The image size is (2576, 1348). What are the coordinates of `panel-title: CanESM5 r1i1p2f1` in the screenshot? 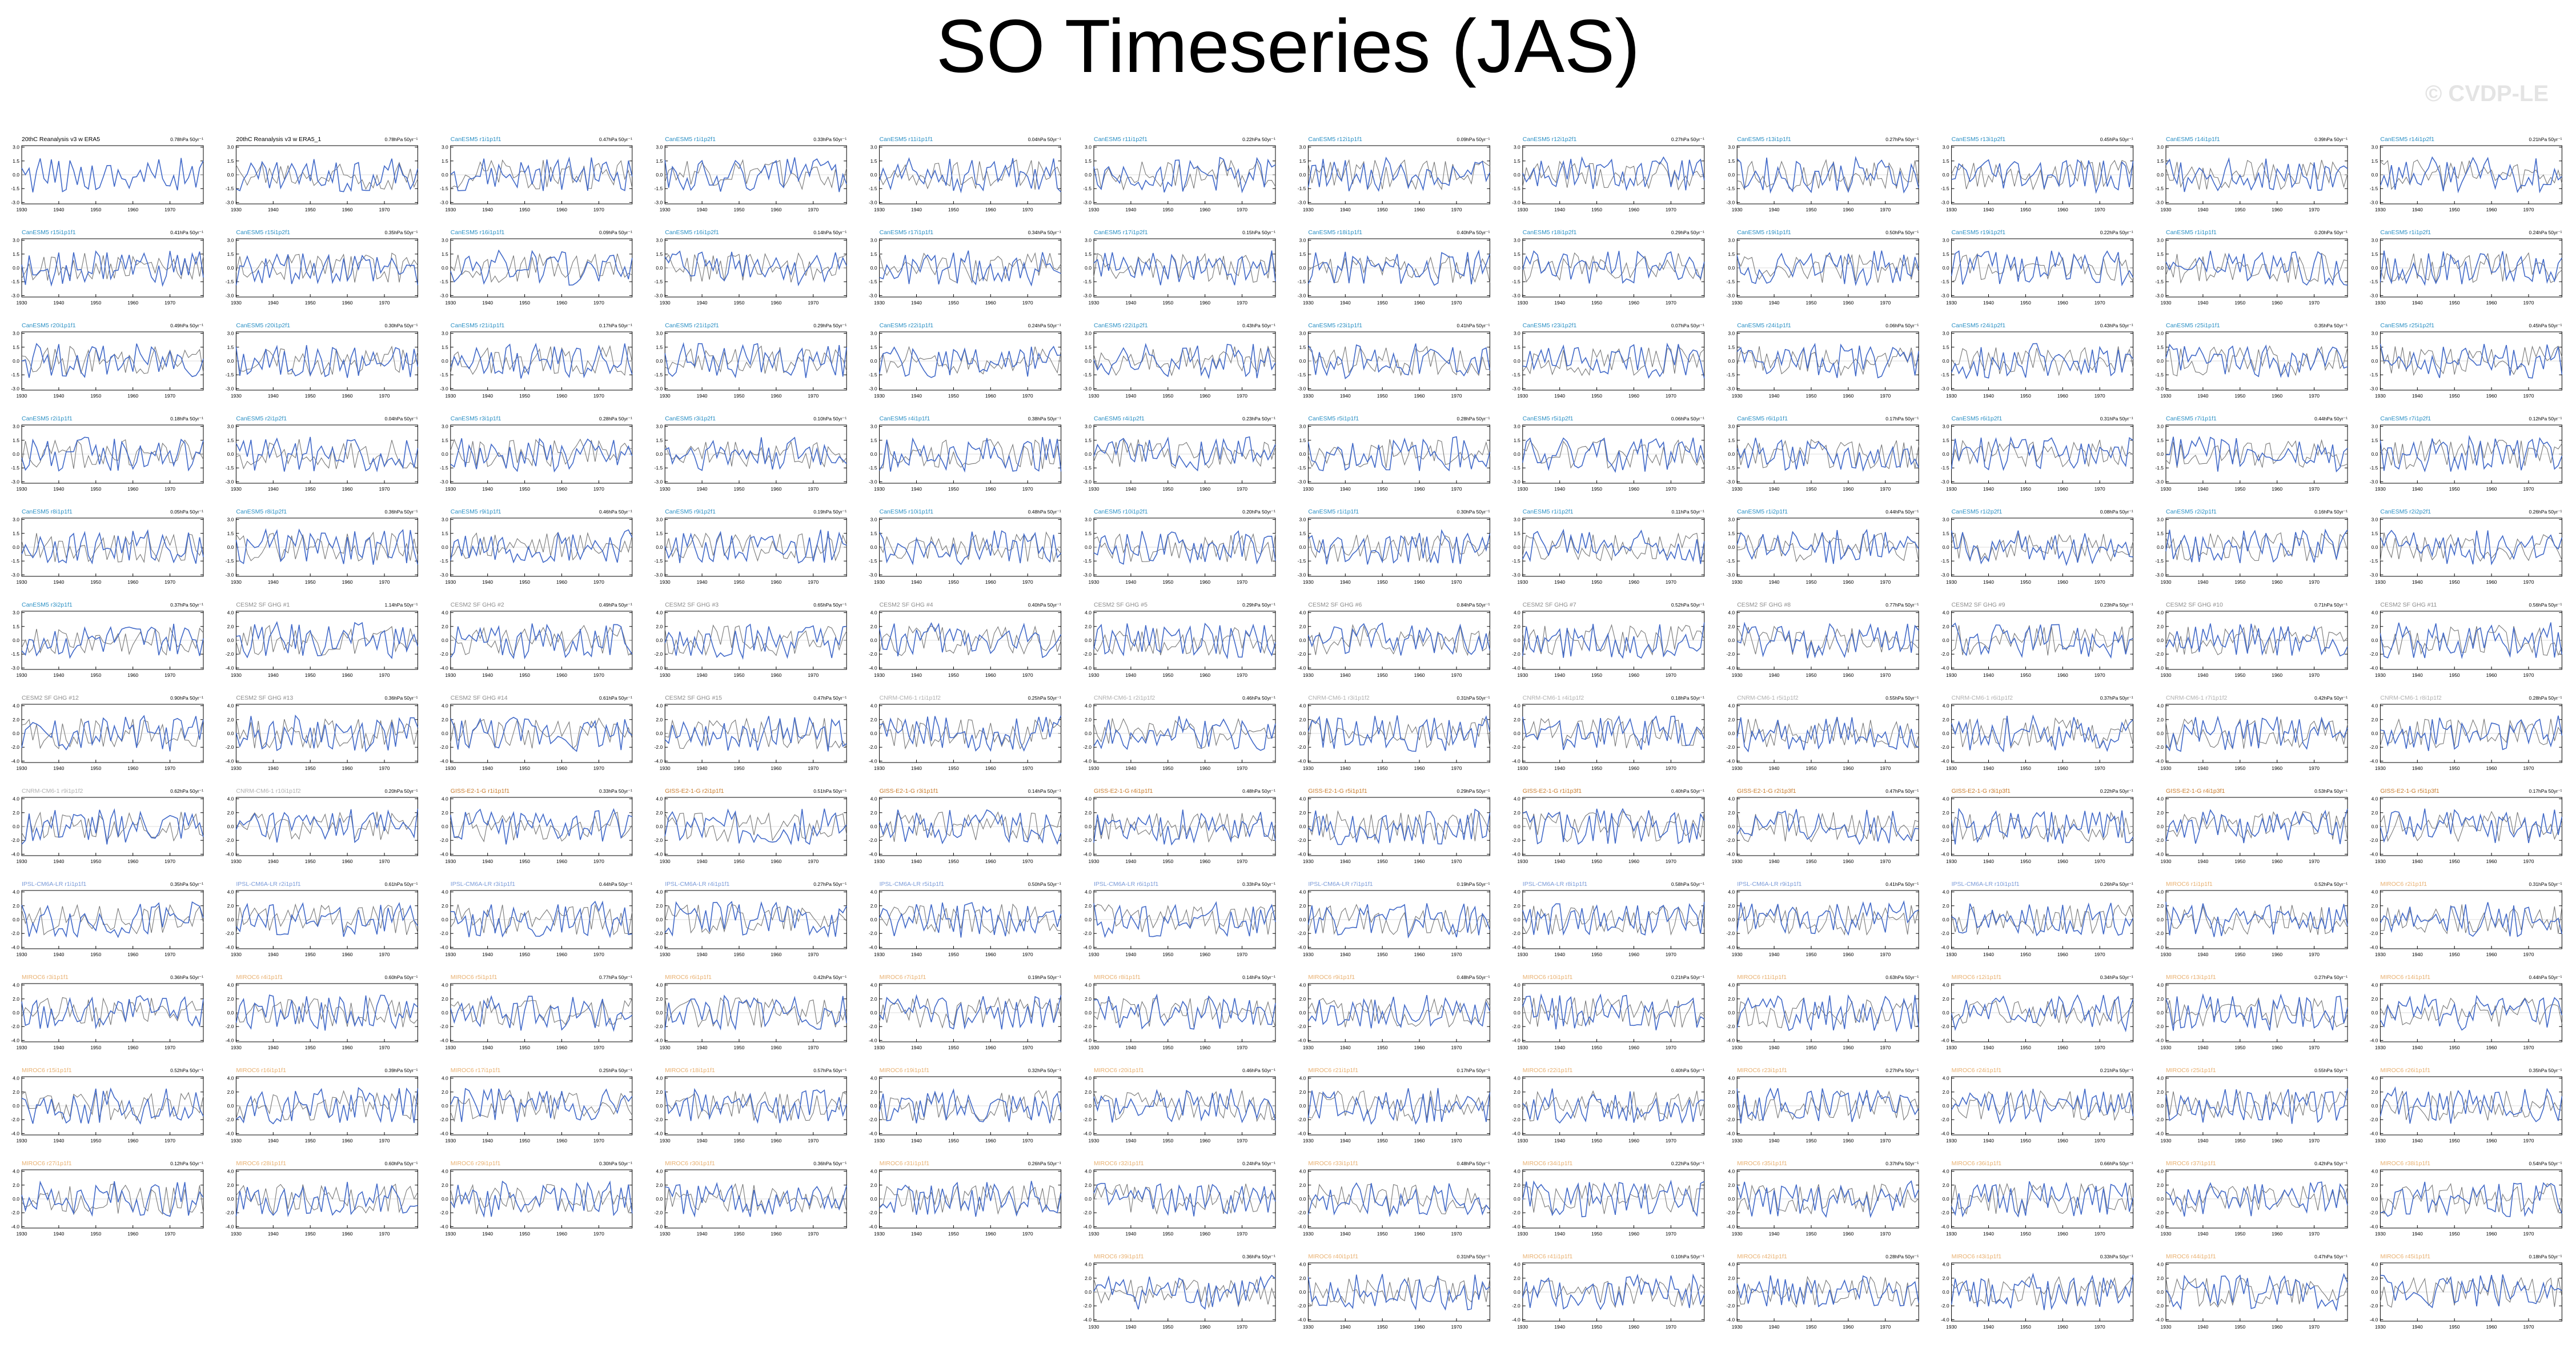 It's located at (690, 139).